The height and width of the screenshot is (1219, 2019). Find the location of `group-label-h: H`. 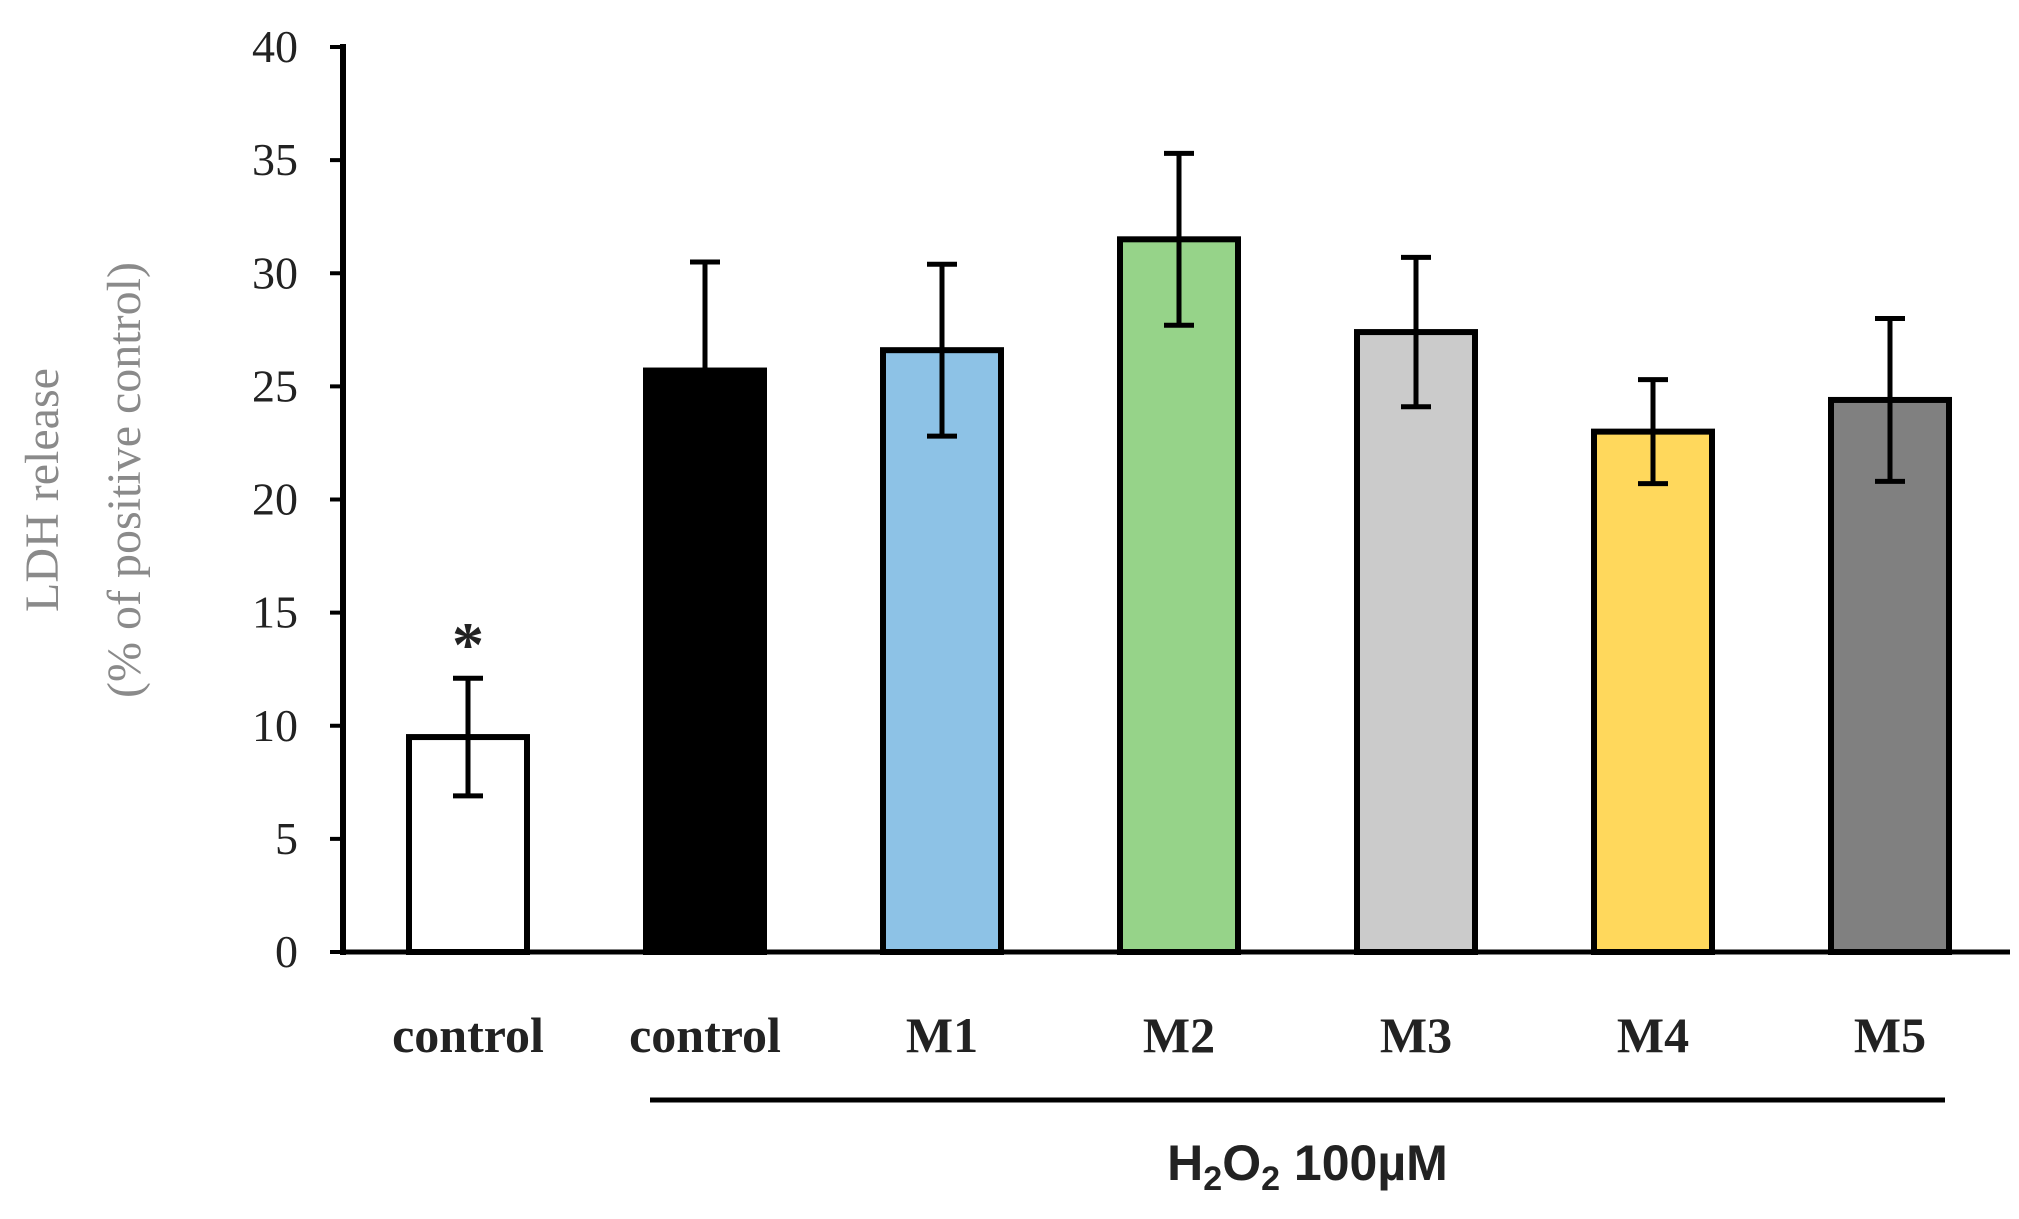

group-label-h: H is located at coordinates (1185, 1163).